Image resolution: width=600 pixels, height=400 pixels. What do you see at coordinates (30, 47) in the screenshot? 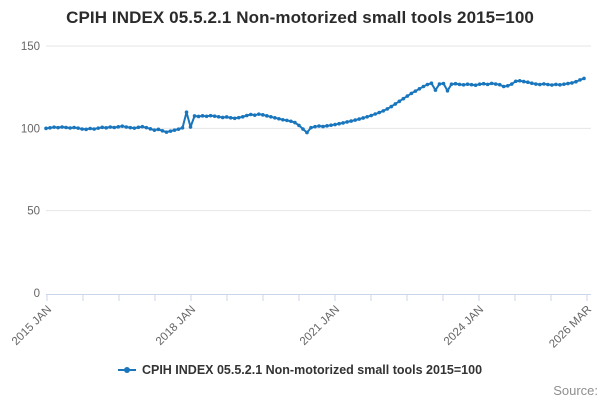
I see `y-tick-label: 150` at bounding box center [30, 47].